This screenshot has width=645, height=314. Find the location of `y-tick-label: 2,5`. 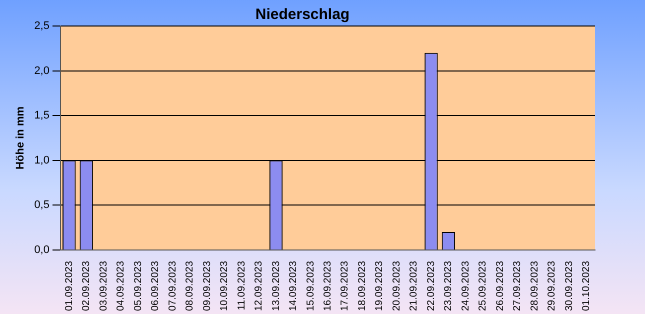

y-tick-label: 2,5 is located at coordinates (42, 26).